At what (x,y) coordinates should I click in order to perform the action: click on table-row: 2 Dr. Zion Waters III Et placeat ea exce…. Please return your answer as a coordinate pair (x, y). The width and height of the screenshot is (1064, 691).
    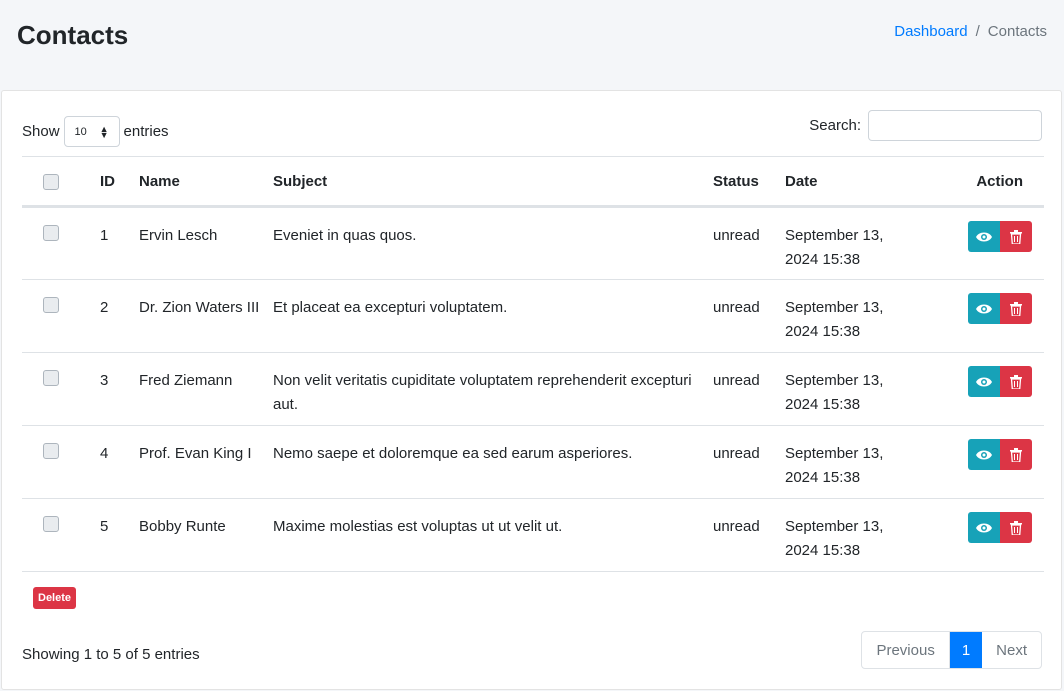
    Looking at the image, I should click on (533, 316).